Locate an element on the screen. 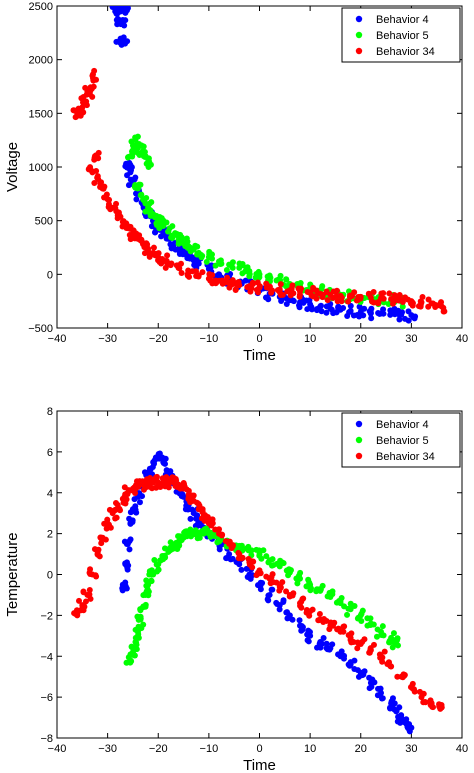 The height and width of the screenshot is (773, 474). y-tick-label: 2000 is located at coordinates (41, 61).